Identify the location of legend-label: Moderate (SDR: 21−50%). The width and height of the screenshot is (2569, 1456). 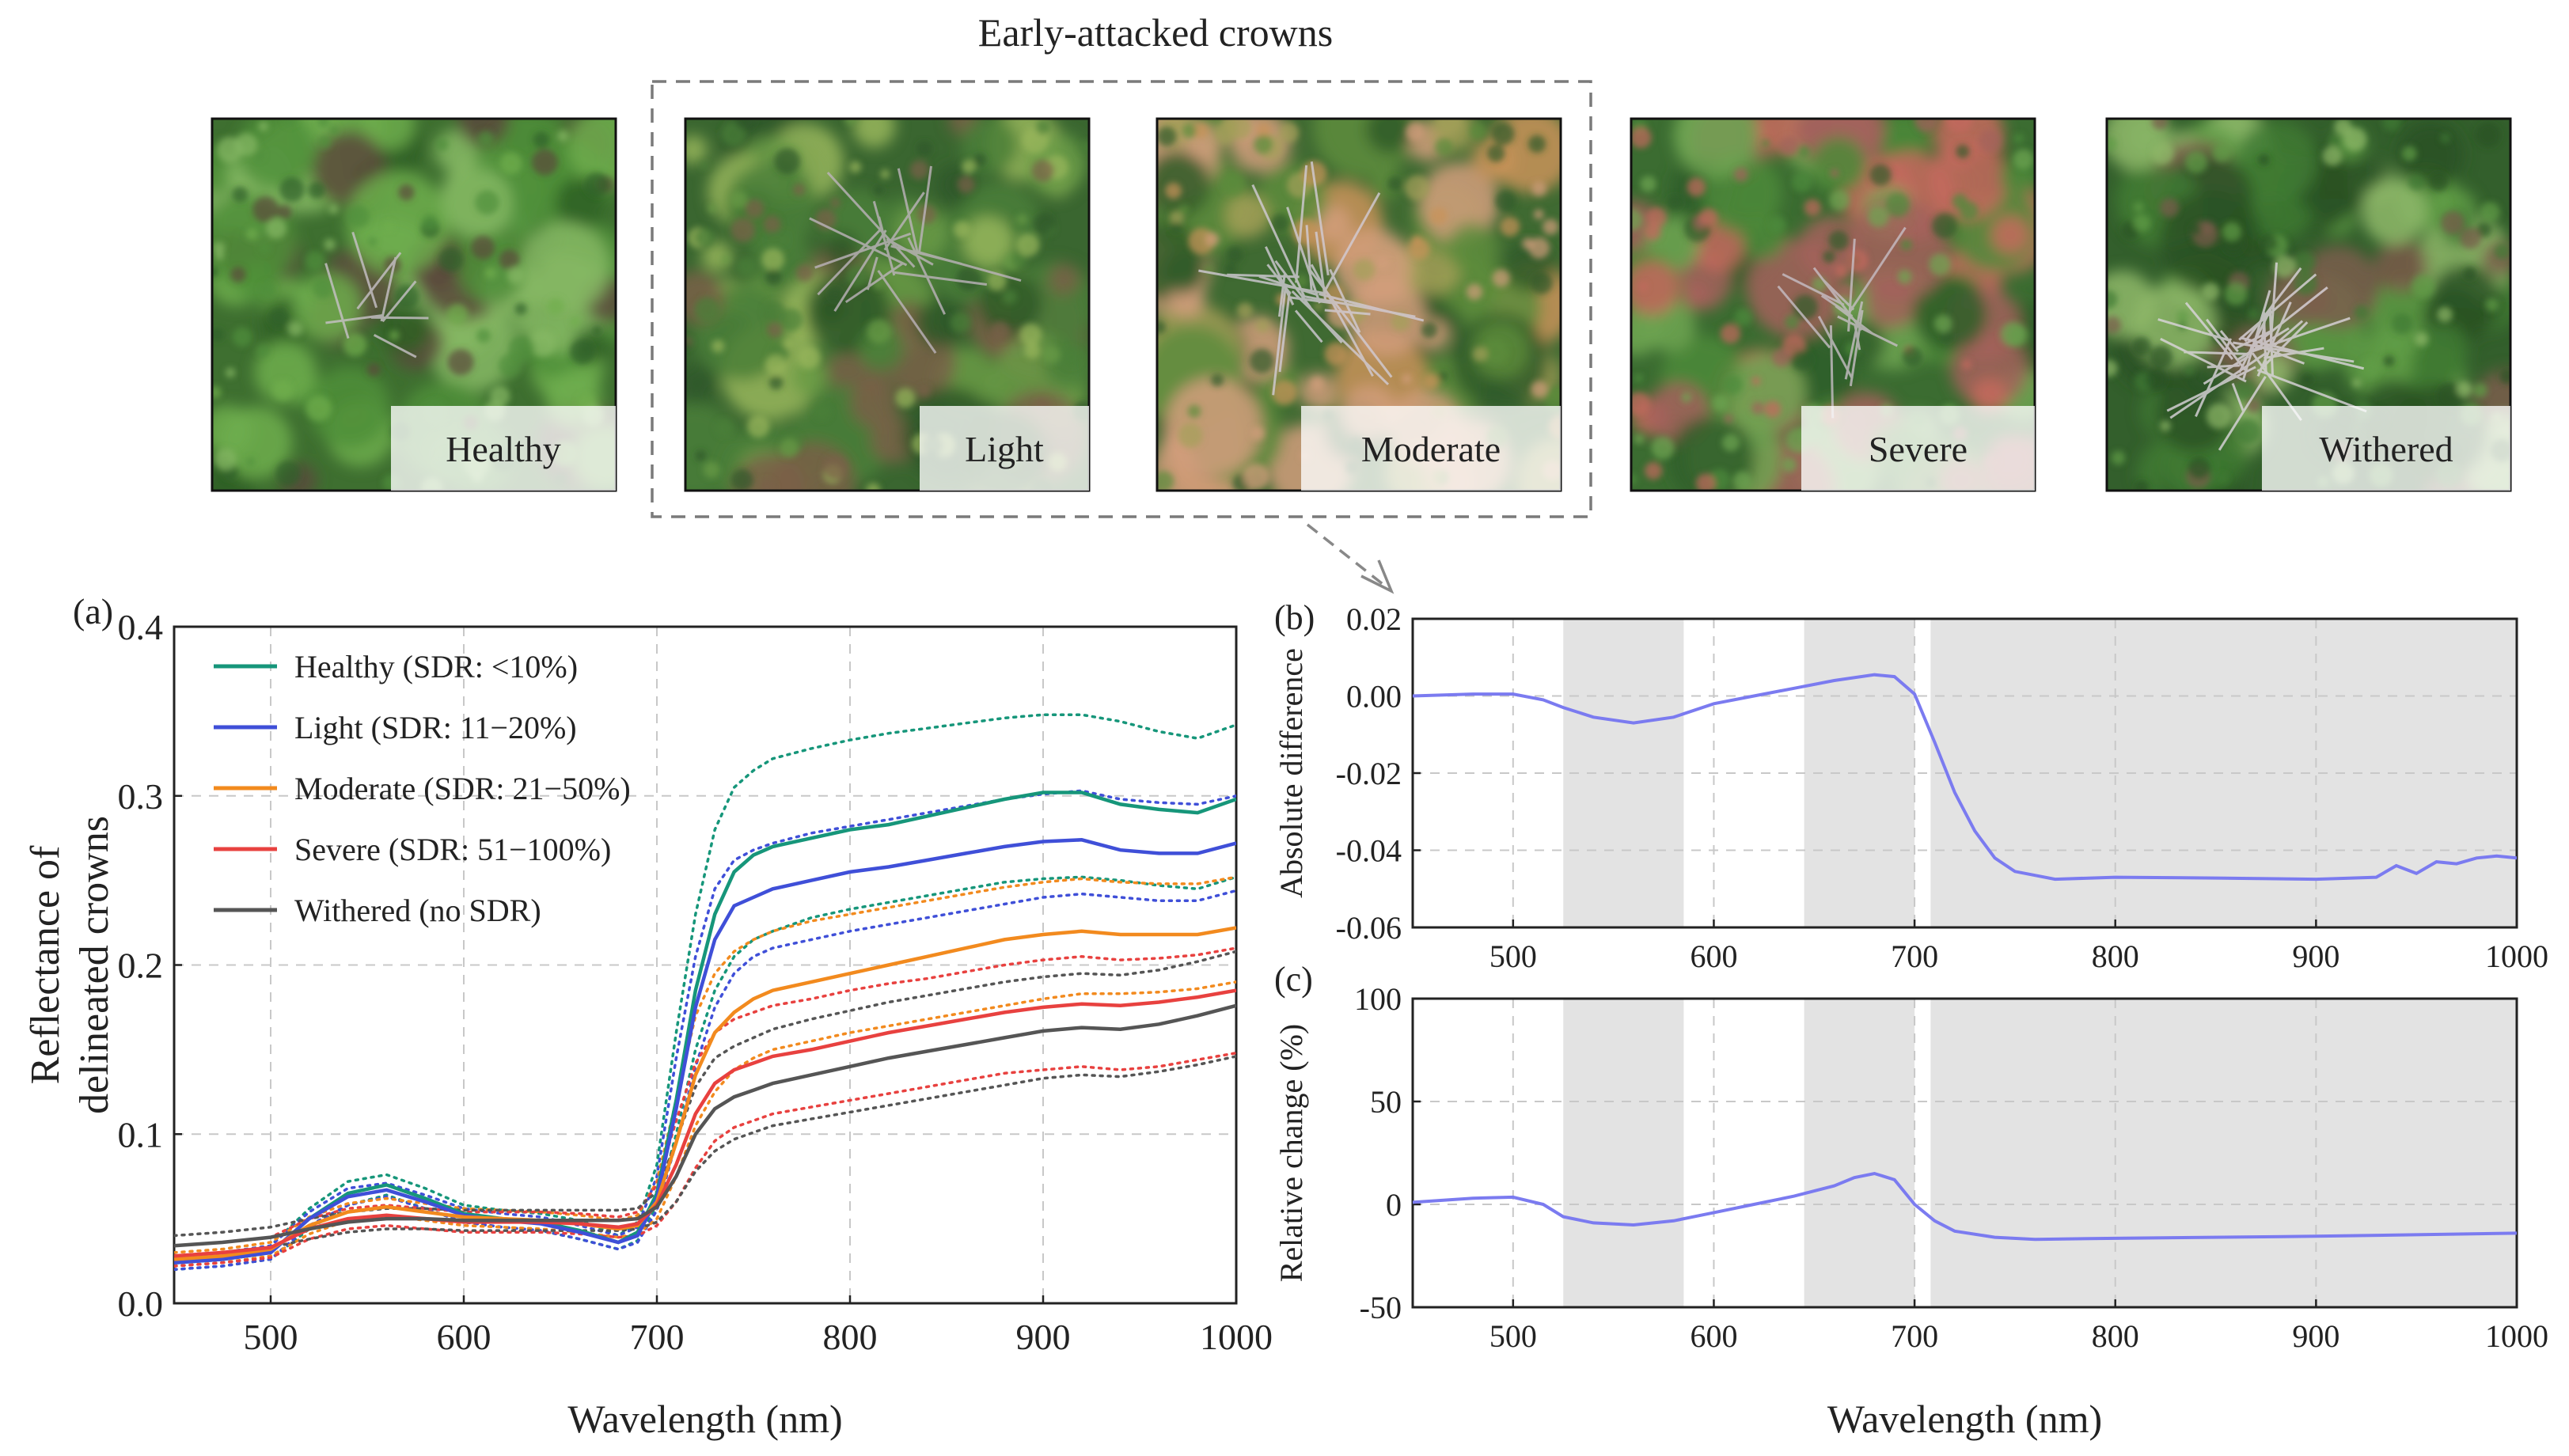
(462, 788).